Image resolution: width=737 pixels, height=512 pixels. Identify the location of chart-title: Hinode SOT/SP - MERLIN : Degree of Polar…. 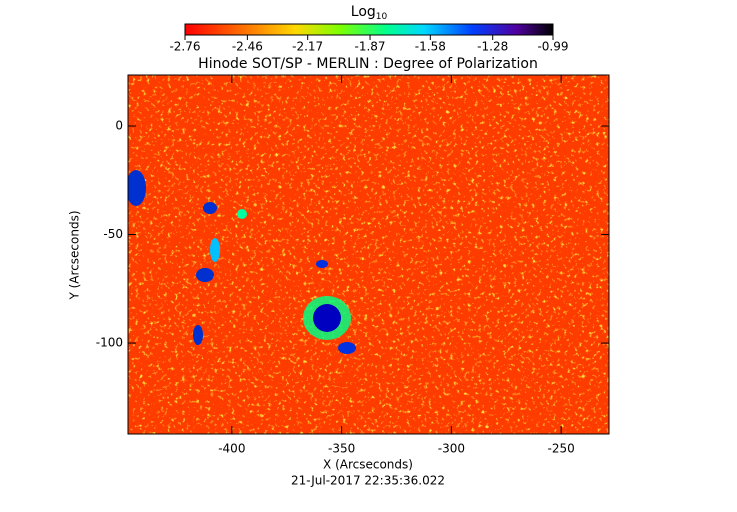
(368, 64).